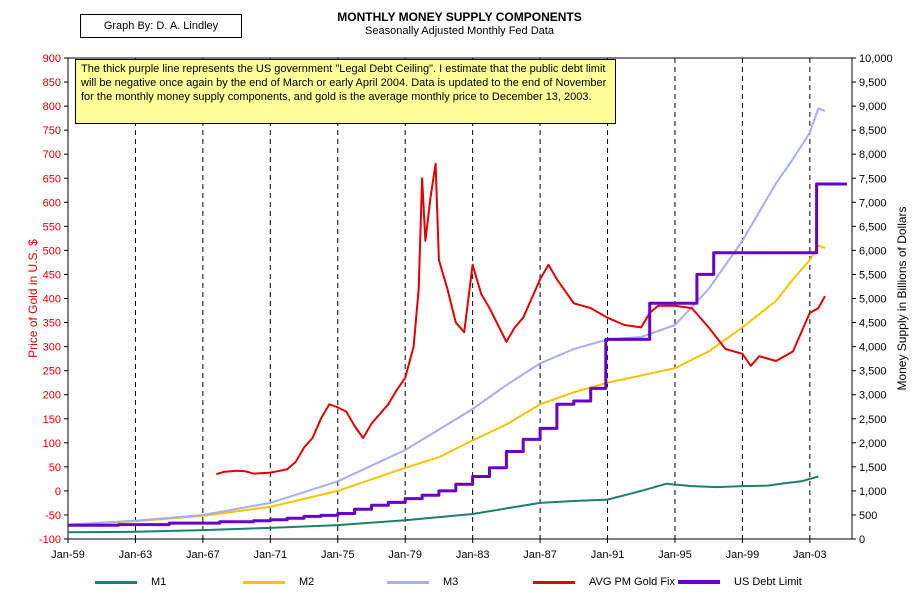  Describe the element at coordinates (405, 555) in the screenshot. I see `tick-label-x: Jan-79` at that location.